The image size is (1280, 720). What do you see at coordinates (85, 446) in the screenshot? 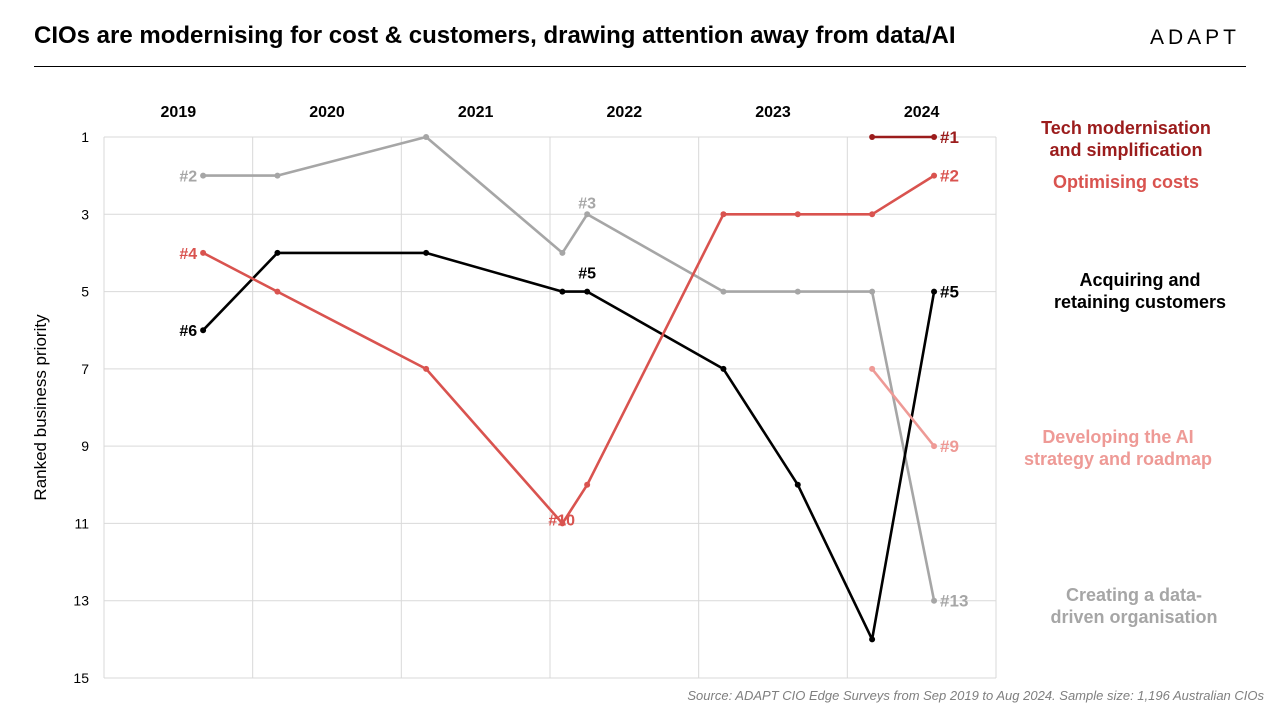
I see `y-tick-label-4: 9` at bounding box center [85, 446].